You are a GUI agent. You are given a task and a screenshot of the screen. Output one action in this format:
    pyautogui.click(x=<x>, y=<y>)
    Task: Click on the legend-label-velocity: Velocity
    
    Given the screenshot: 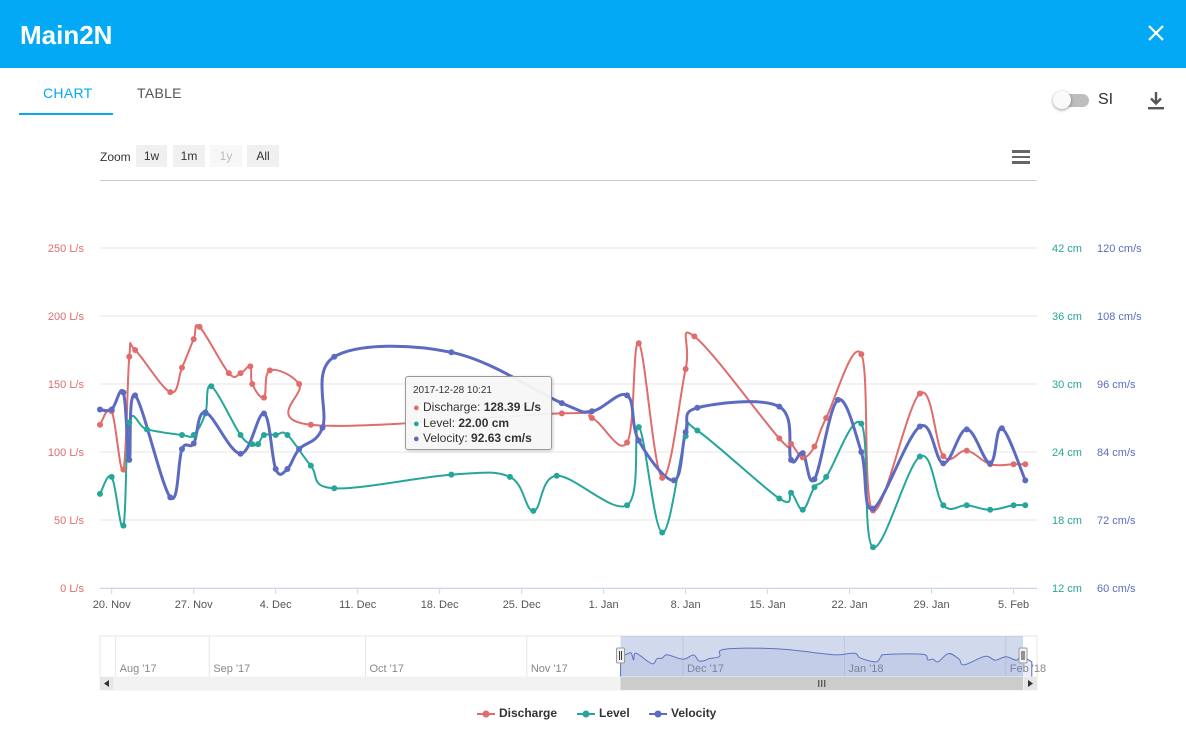 What is the action you would take?
    pyautogui.click(x=694, y=713)
    